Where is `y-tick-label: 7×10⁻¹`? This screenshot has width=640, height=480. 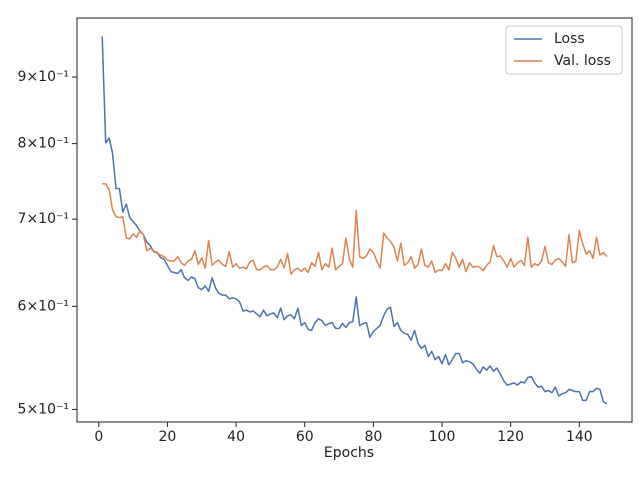 y-tick-label: 7×10⁻¹ is located at coordinates (43, 219).